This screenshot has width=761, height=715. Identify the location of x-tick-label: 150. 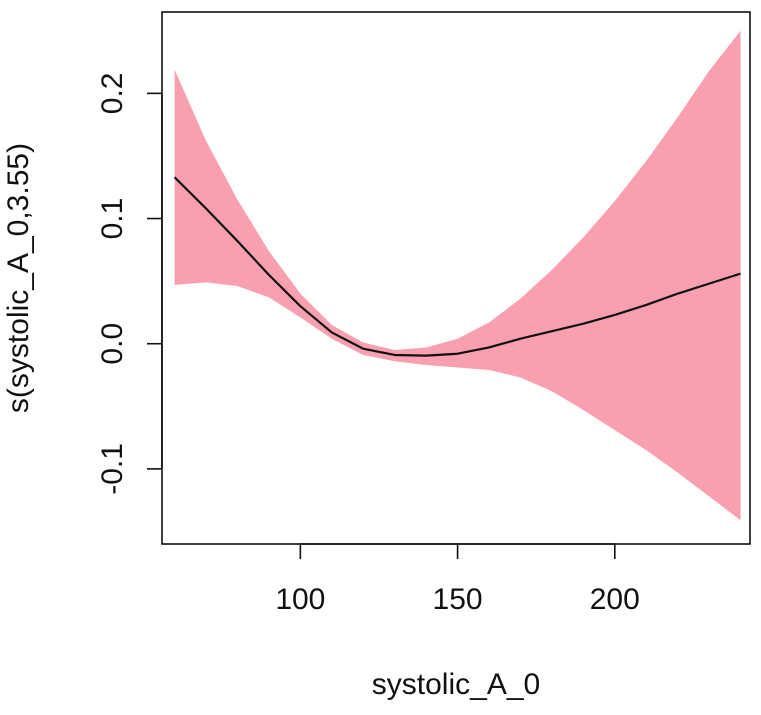
(458, 599).